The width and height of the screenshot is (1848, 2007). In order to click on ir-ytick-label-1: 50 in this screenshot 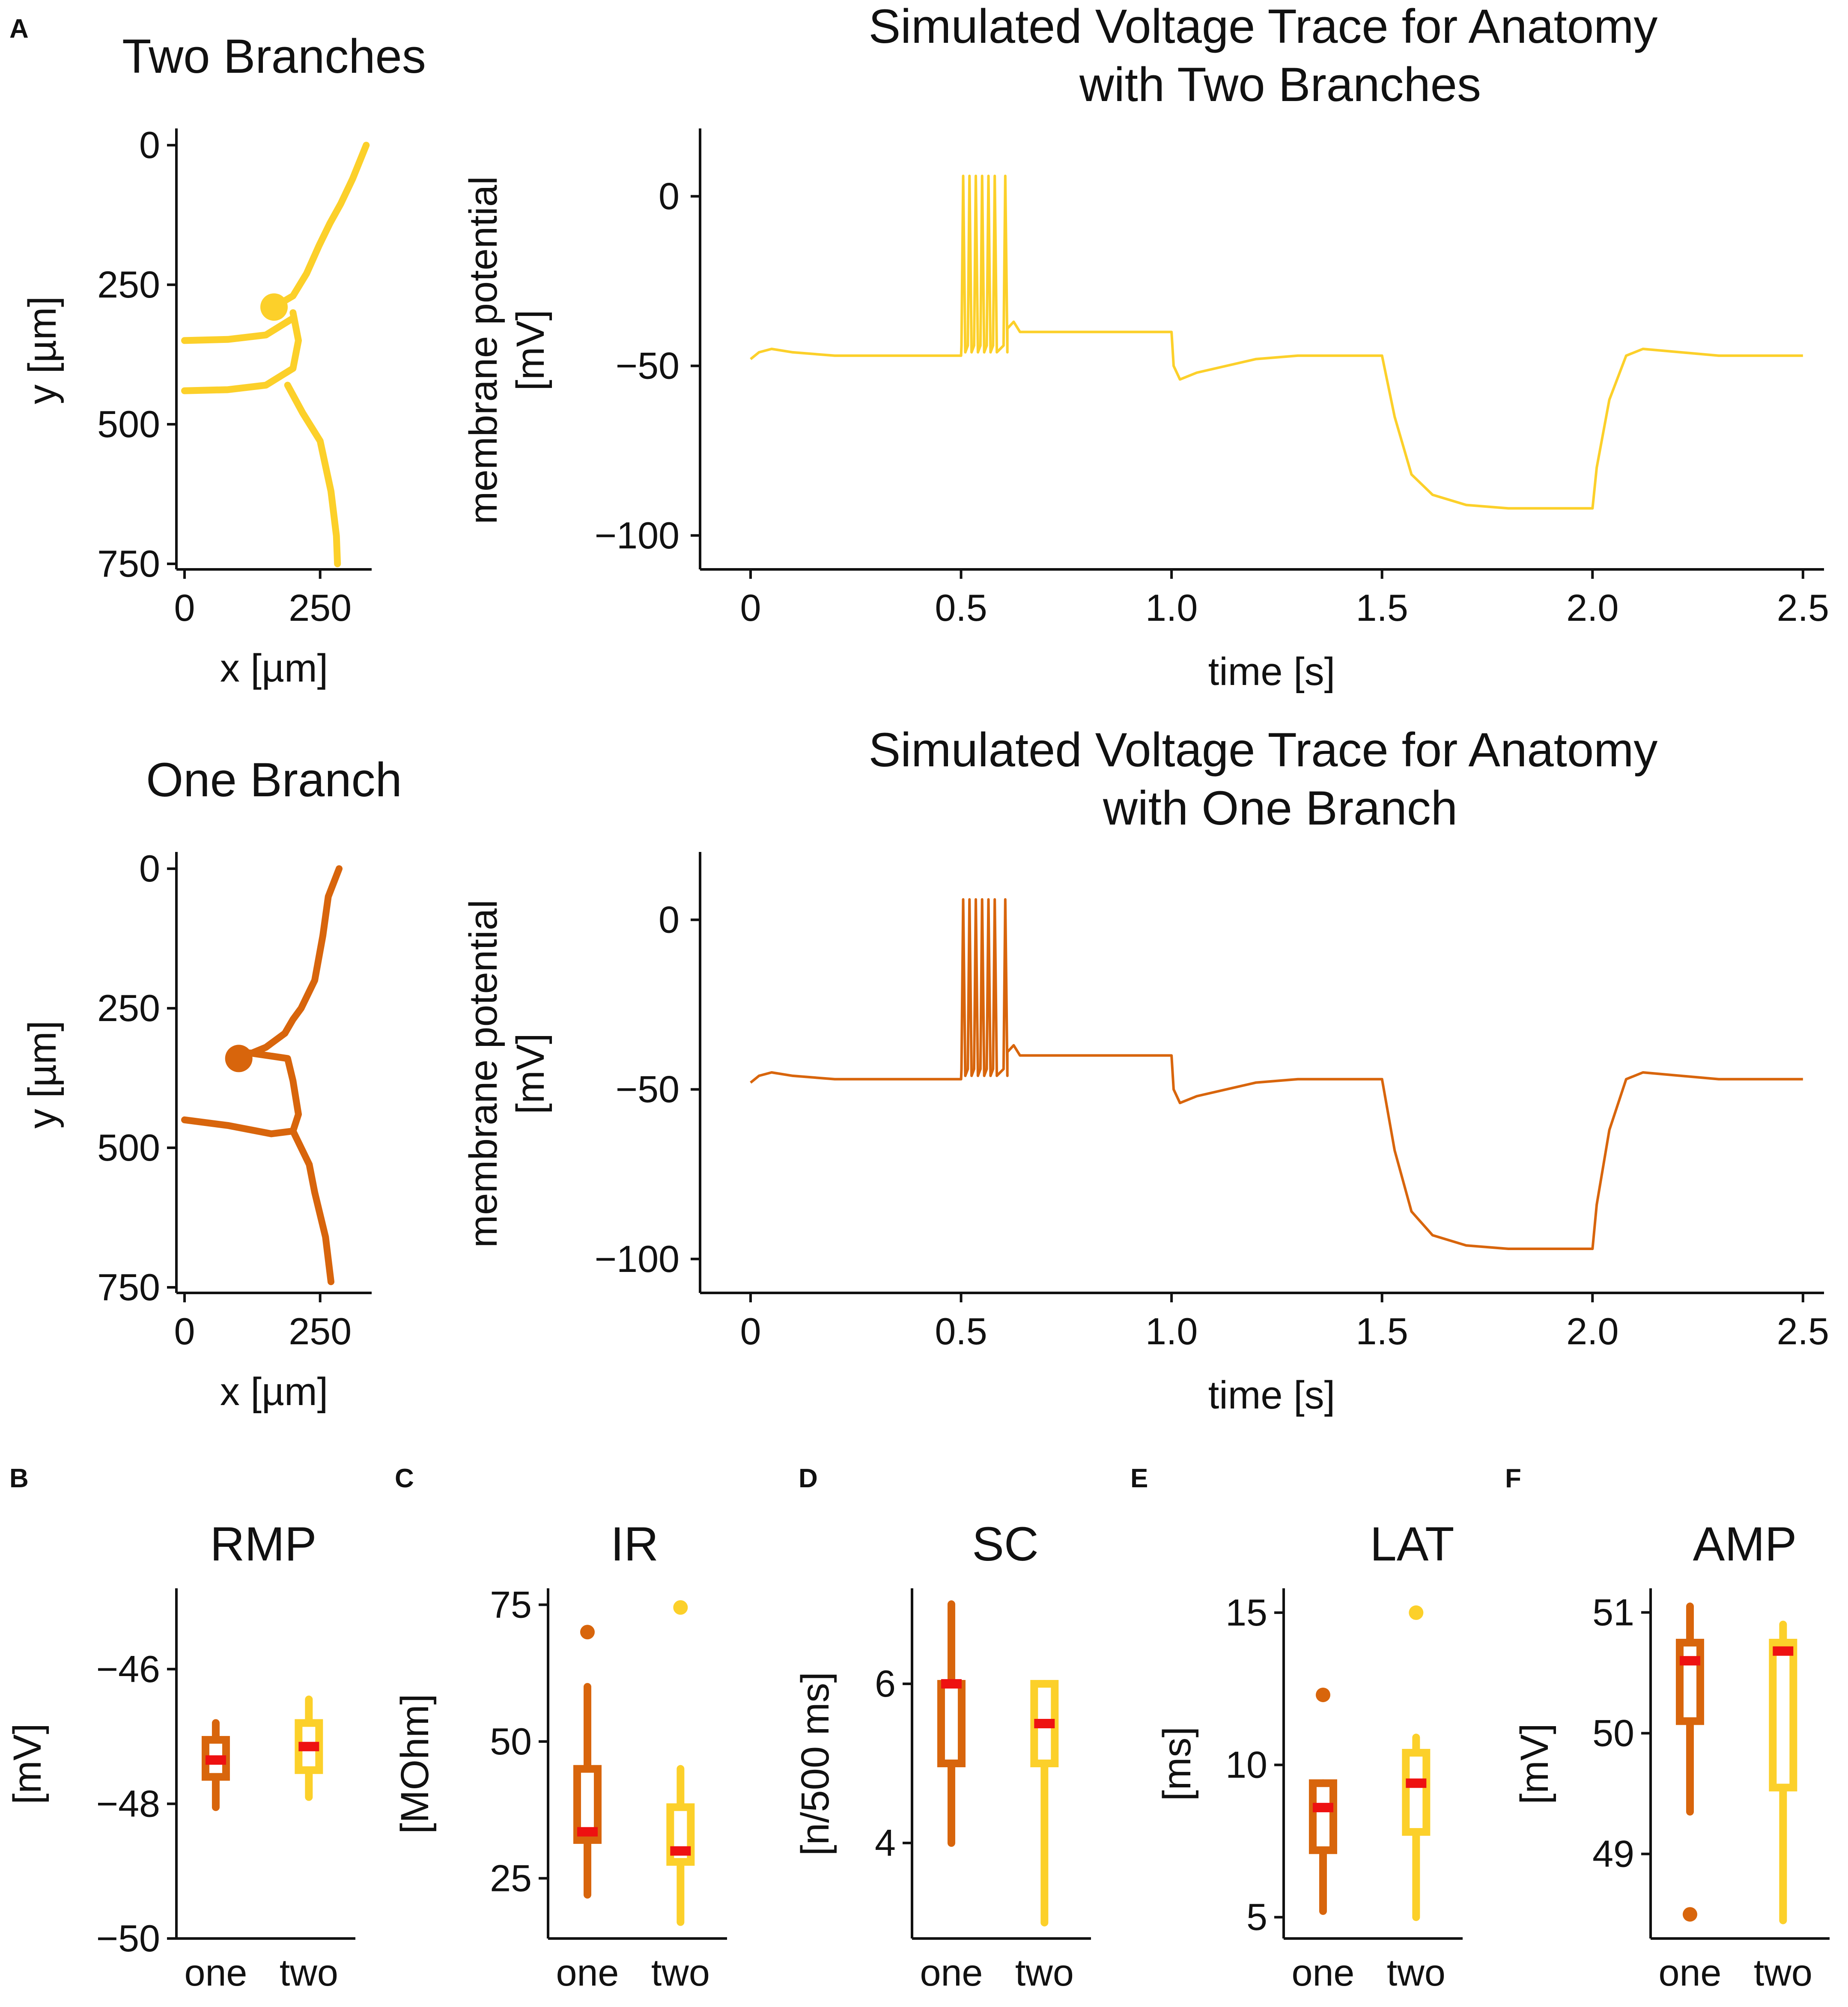, I will do `click(511, 1741)`.